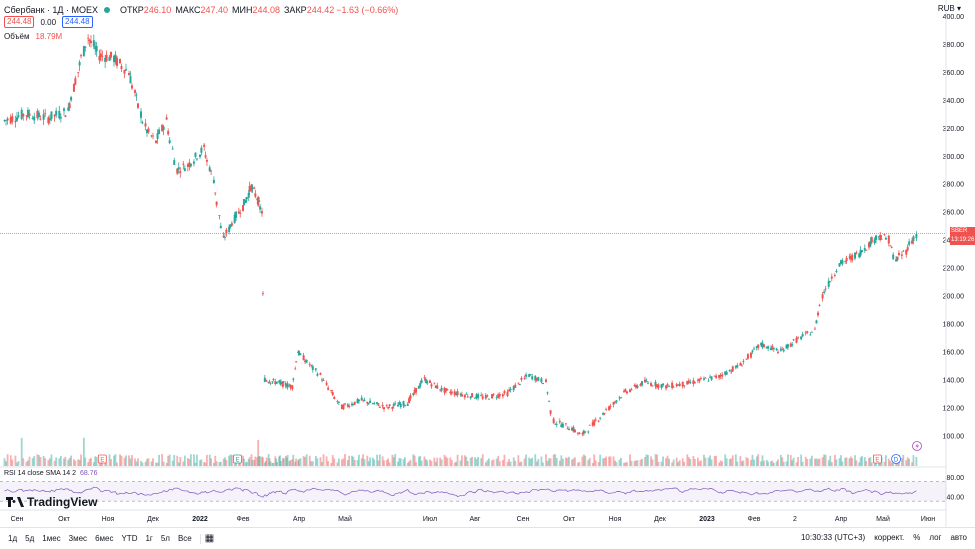 This screenshot has height=549, width=975. I want to click on timeframe-button: 5д, so click(30, 538).